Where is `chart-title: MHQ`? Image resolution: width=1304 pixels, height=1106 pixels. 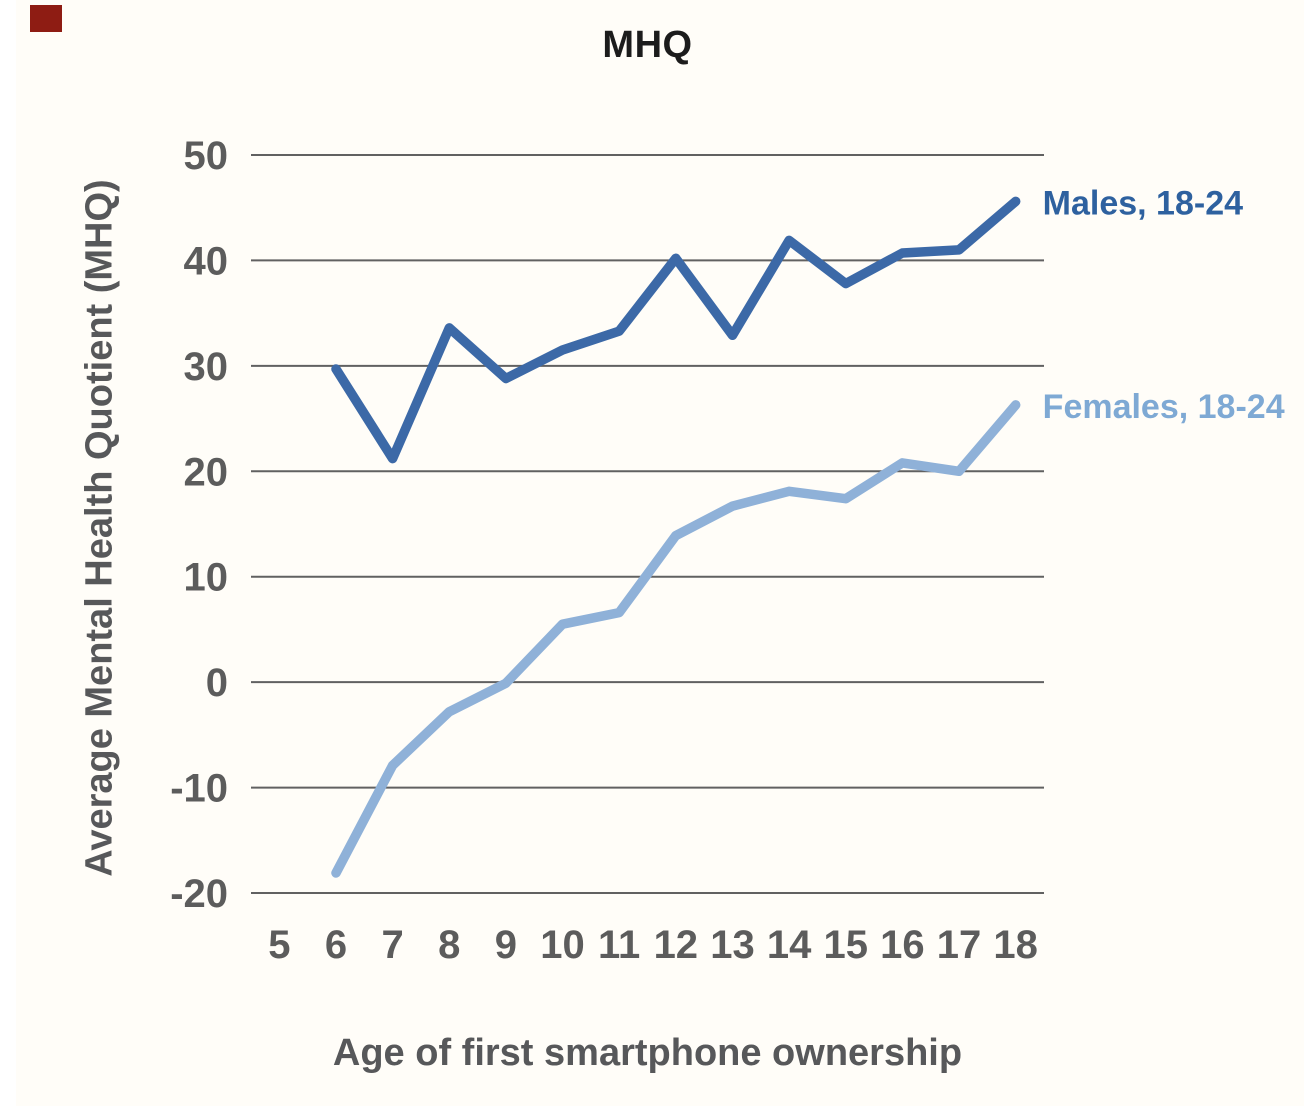
chart-title: MHQ is located at coordinates (647, 45).